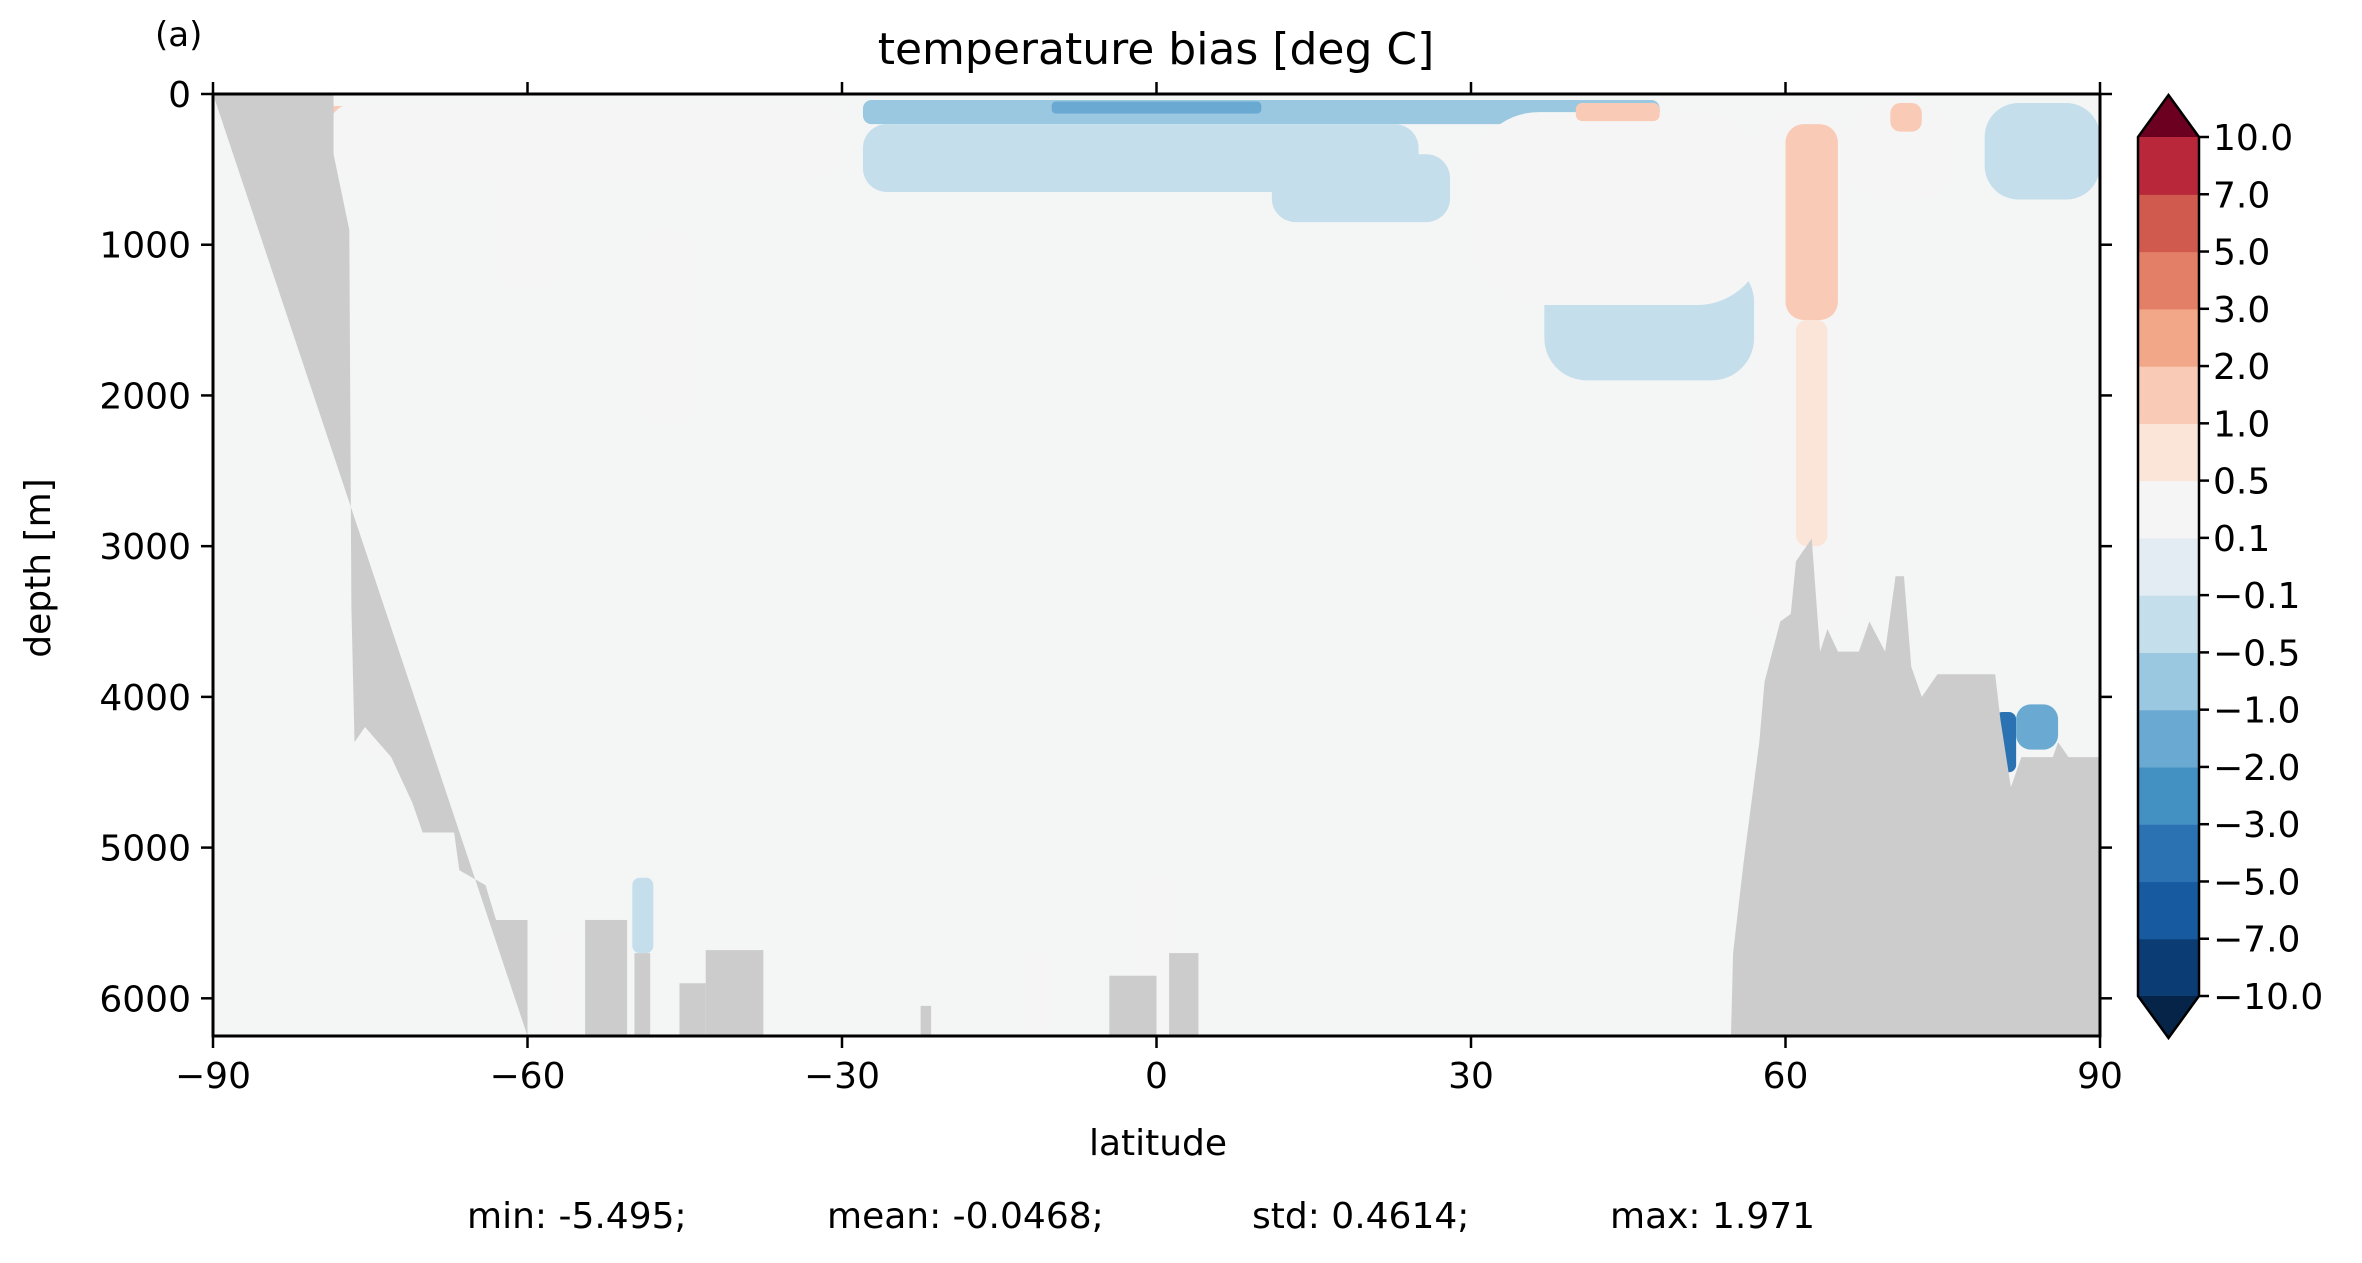 The width and height of the screenshot is (2362, 1263). What do you see at coordinates (38, 567) in the screenshot?
I see `y-axis-label: depth [m]` at bounding box center [38, 567].